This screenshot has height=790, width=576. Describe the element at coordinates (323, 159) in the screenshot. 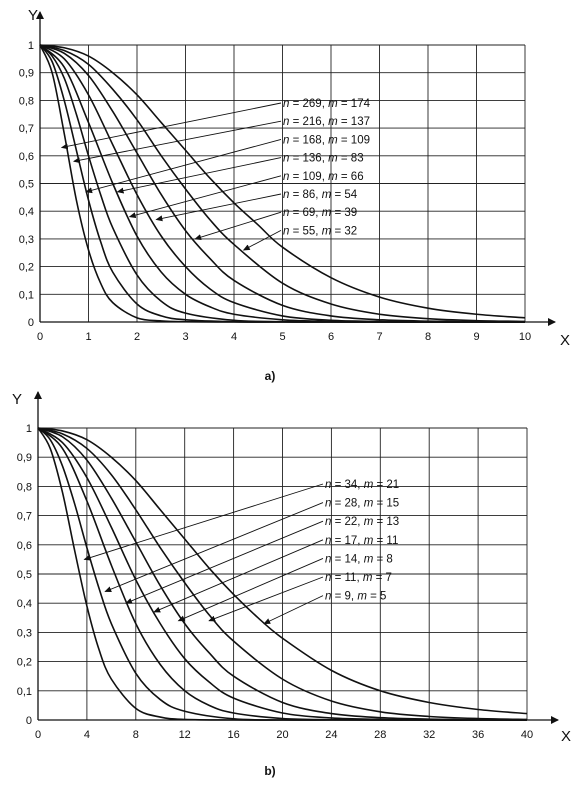

I see `series-annotation: n = 136, m = 83` at that location.